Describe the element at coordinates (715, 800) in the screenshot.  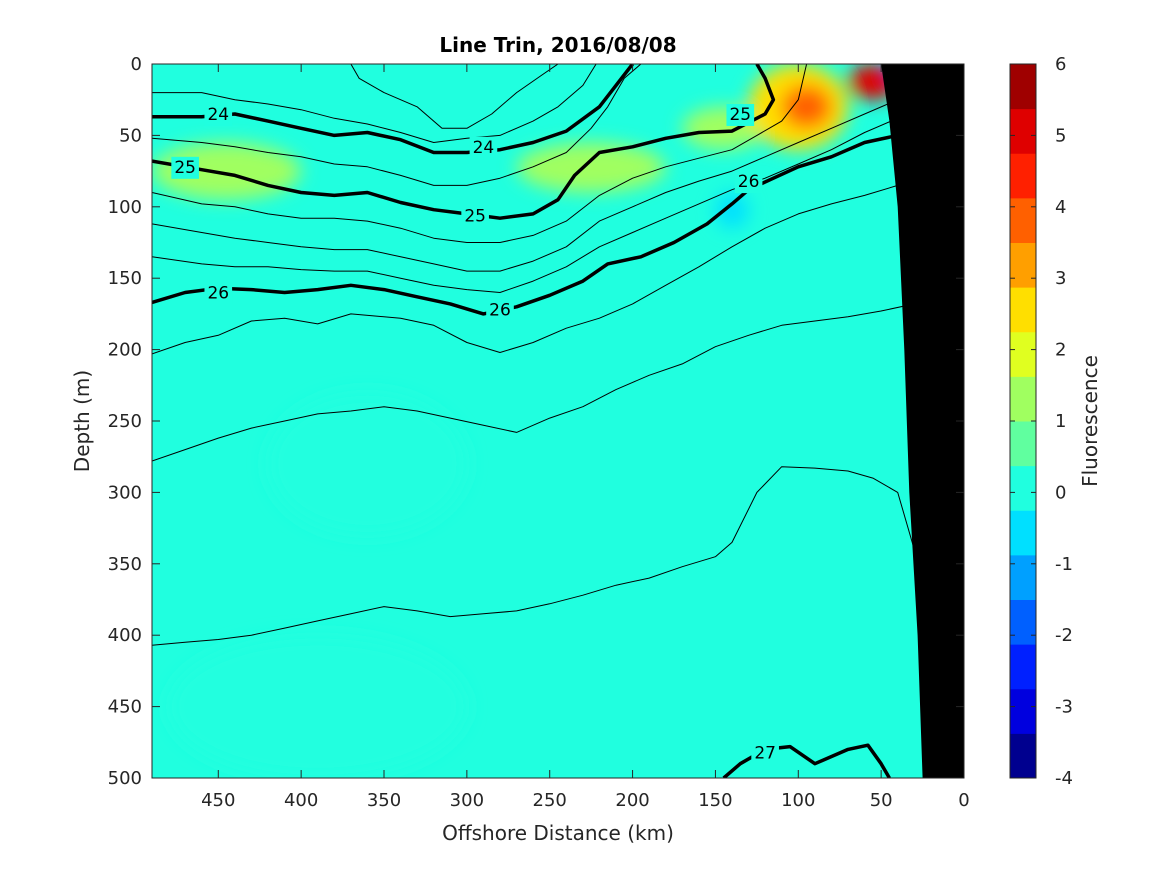
I see `x-tick-label: 150` at that location.